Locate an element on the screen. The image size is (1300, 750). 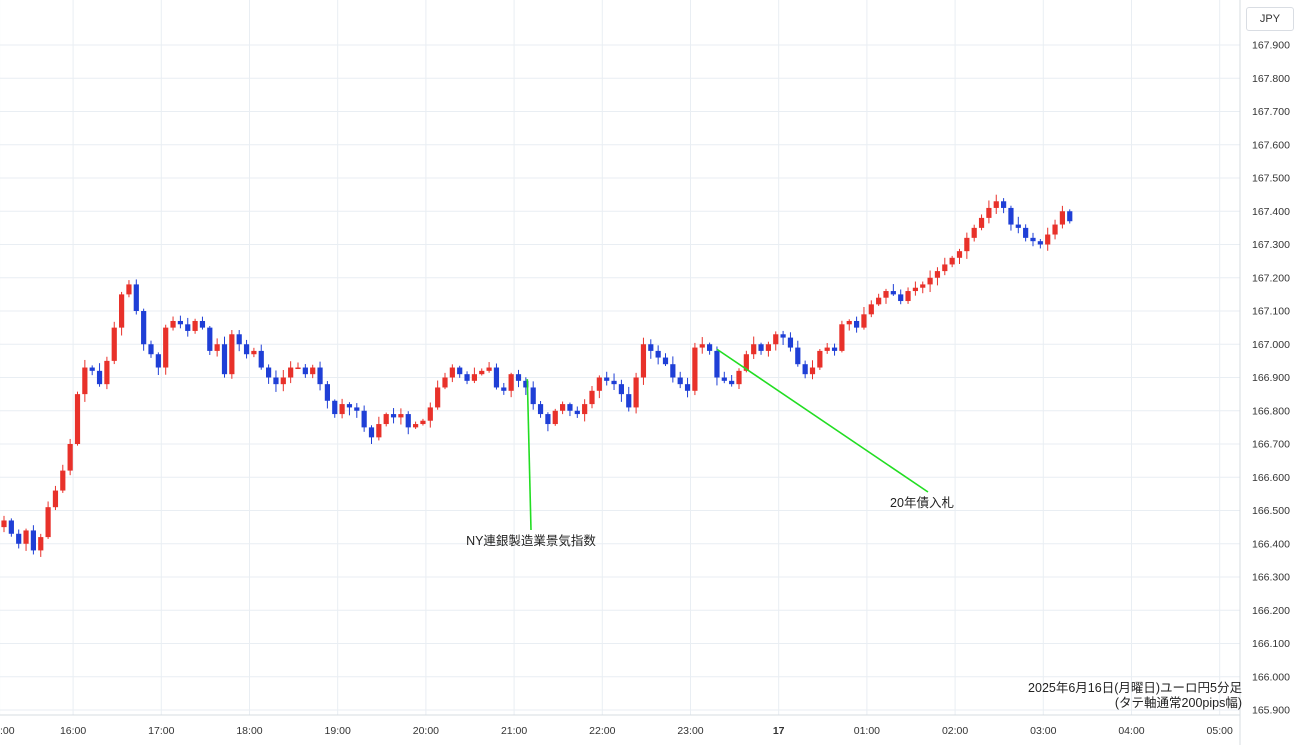
y-tick-label: 166.600 is located at coordinates (1271, 478).